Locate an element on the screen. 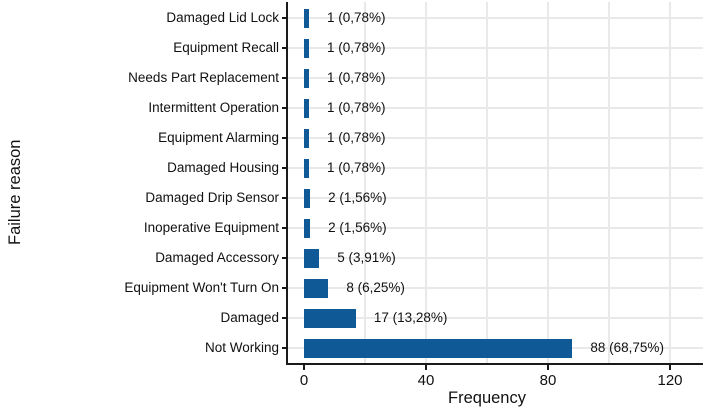 Image resolution: width=708 pixels, height=411 pixels. category-label: Damaged Lid Lock is located at coordinates (222, 17).